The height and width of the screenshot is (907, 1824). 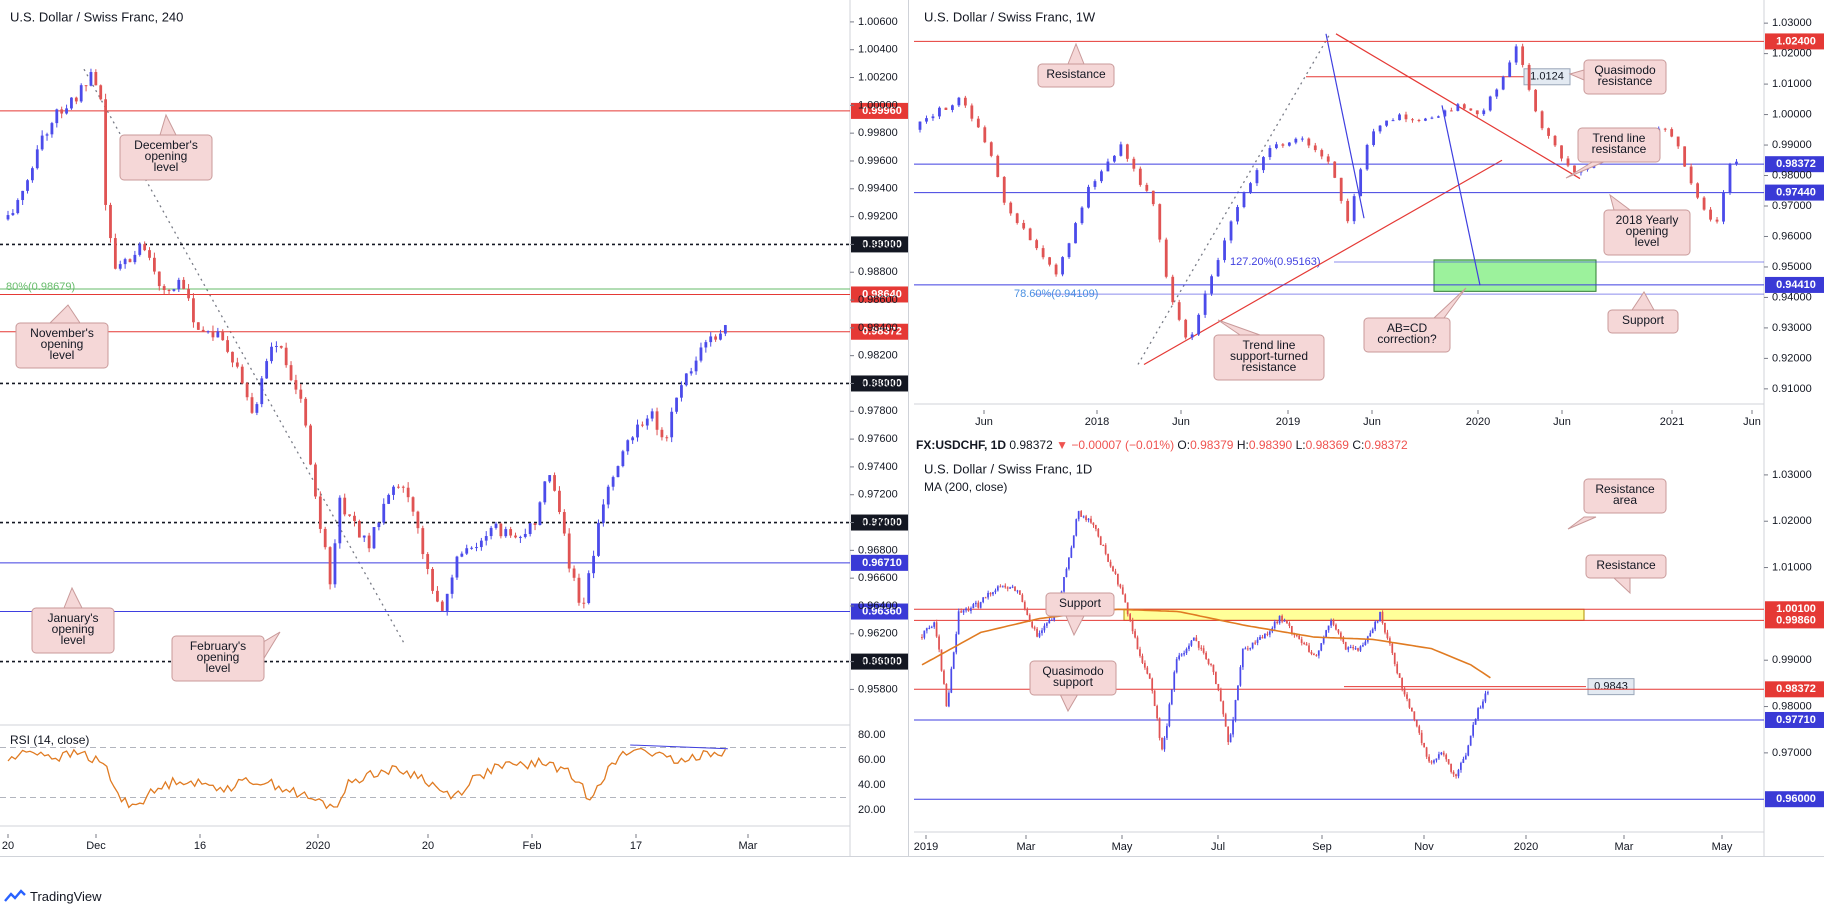 What do you see at coordinates (1626, 565) in the screenshot?
I see `daily-callout-resistance: Resistance` at bounding box center [1626, 565].